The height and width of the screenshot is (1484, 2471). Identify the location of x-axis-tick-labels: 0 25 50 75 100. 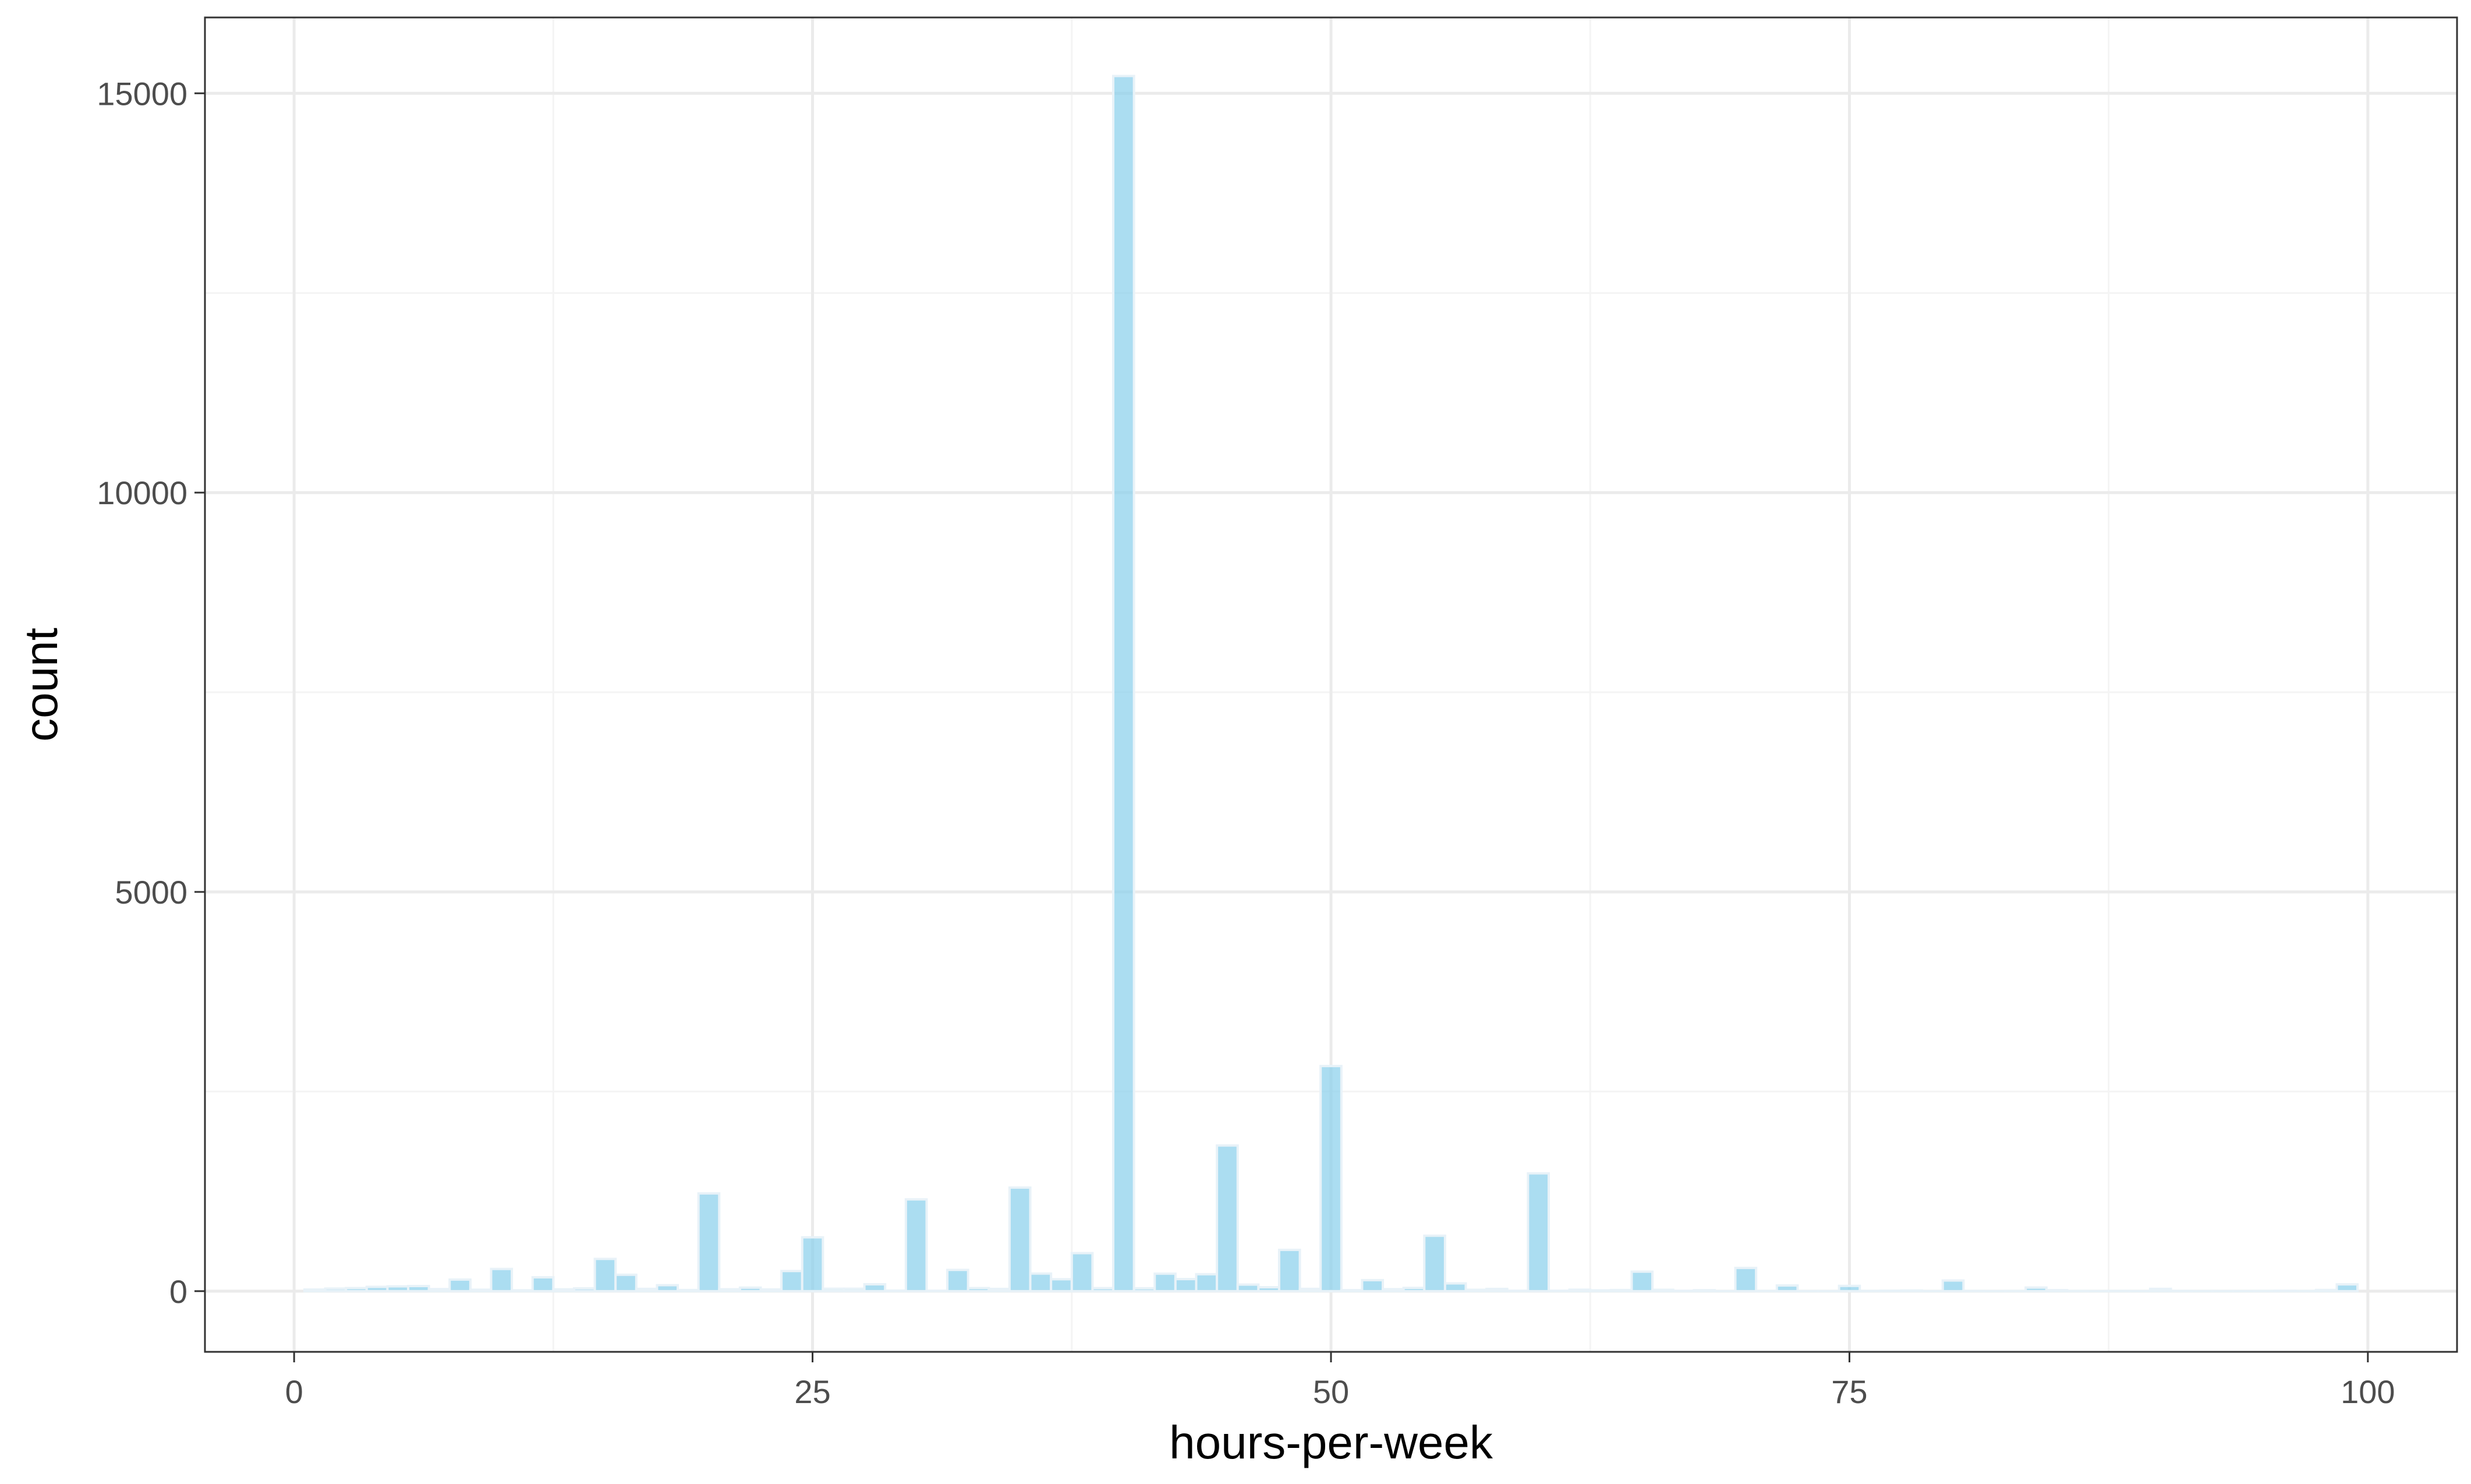
(1340, 1391).